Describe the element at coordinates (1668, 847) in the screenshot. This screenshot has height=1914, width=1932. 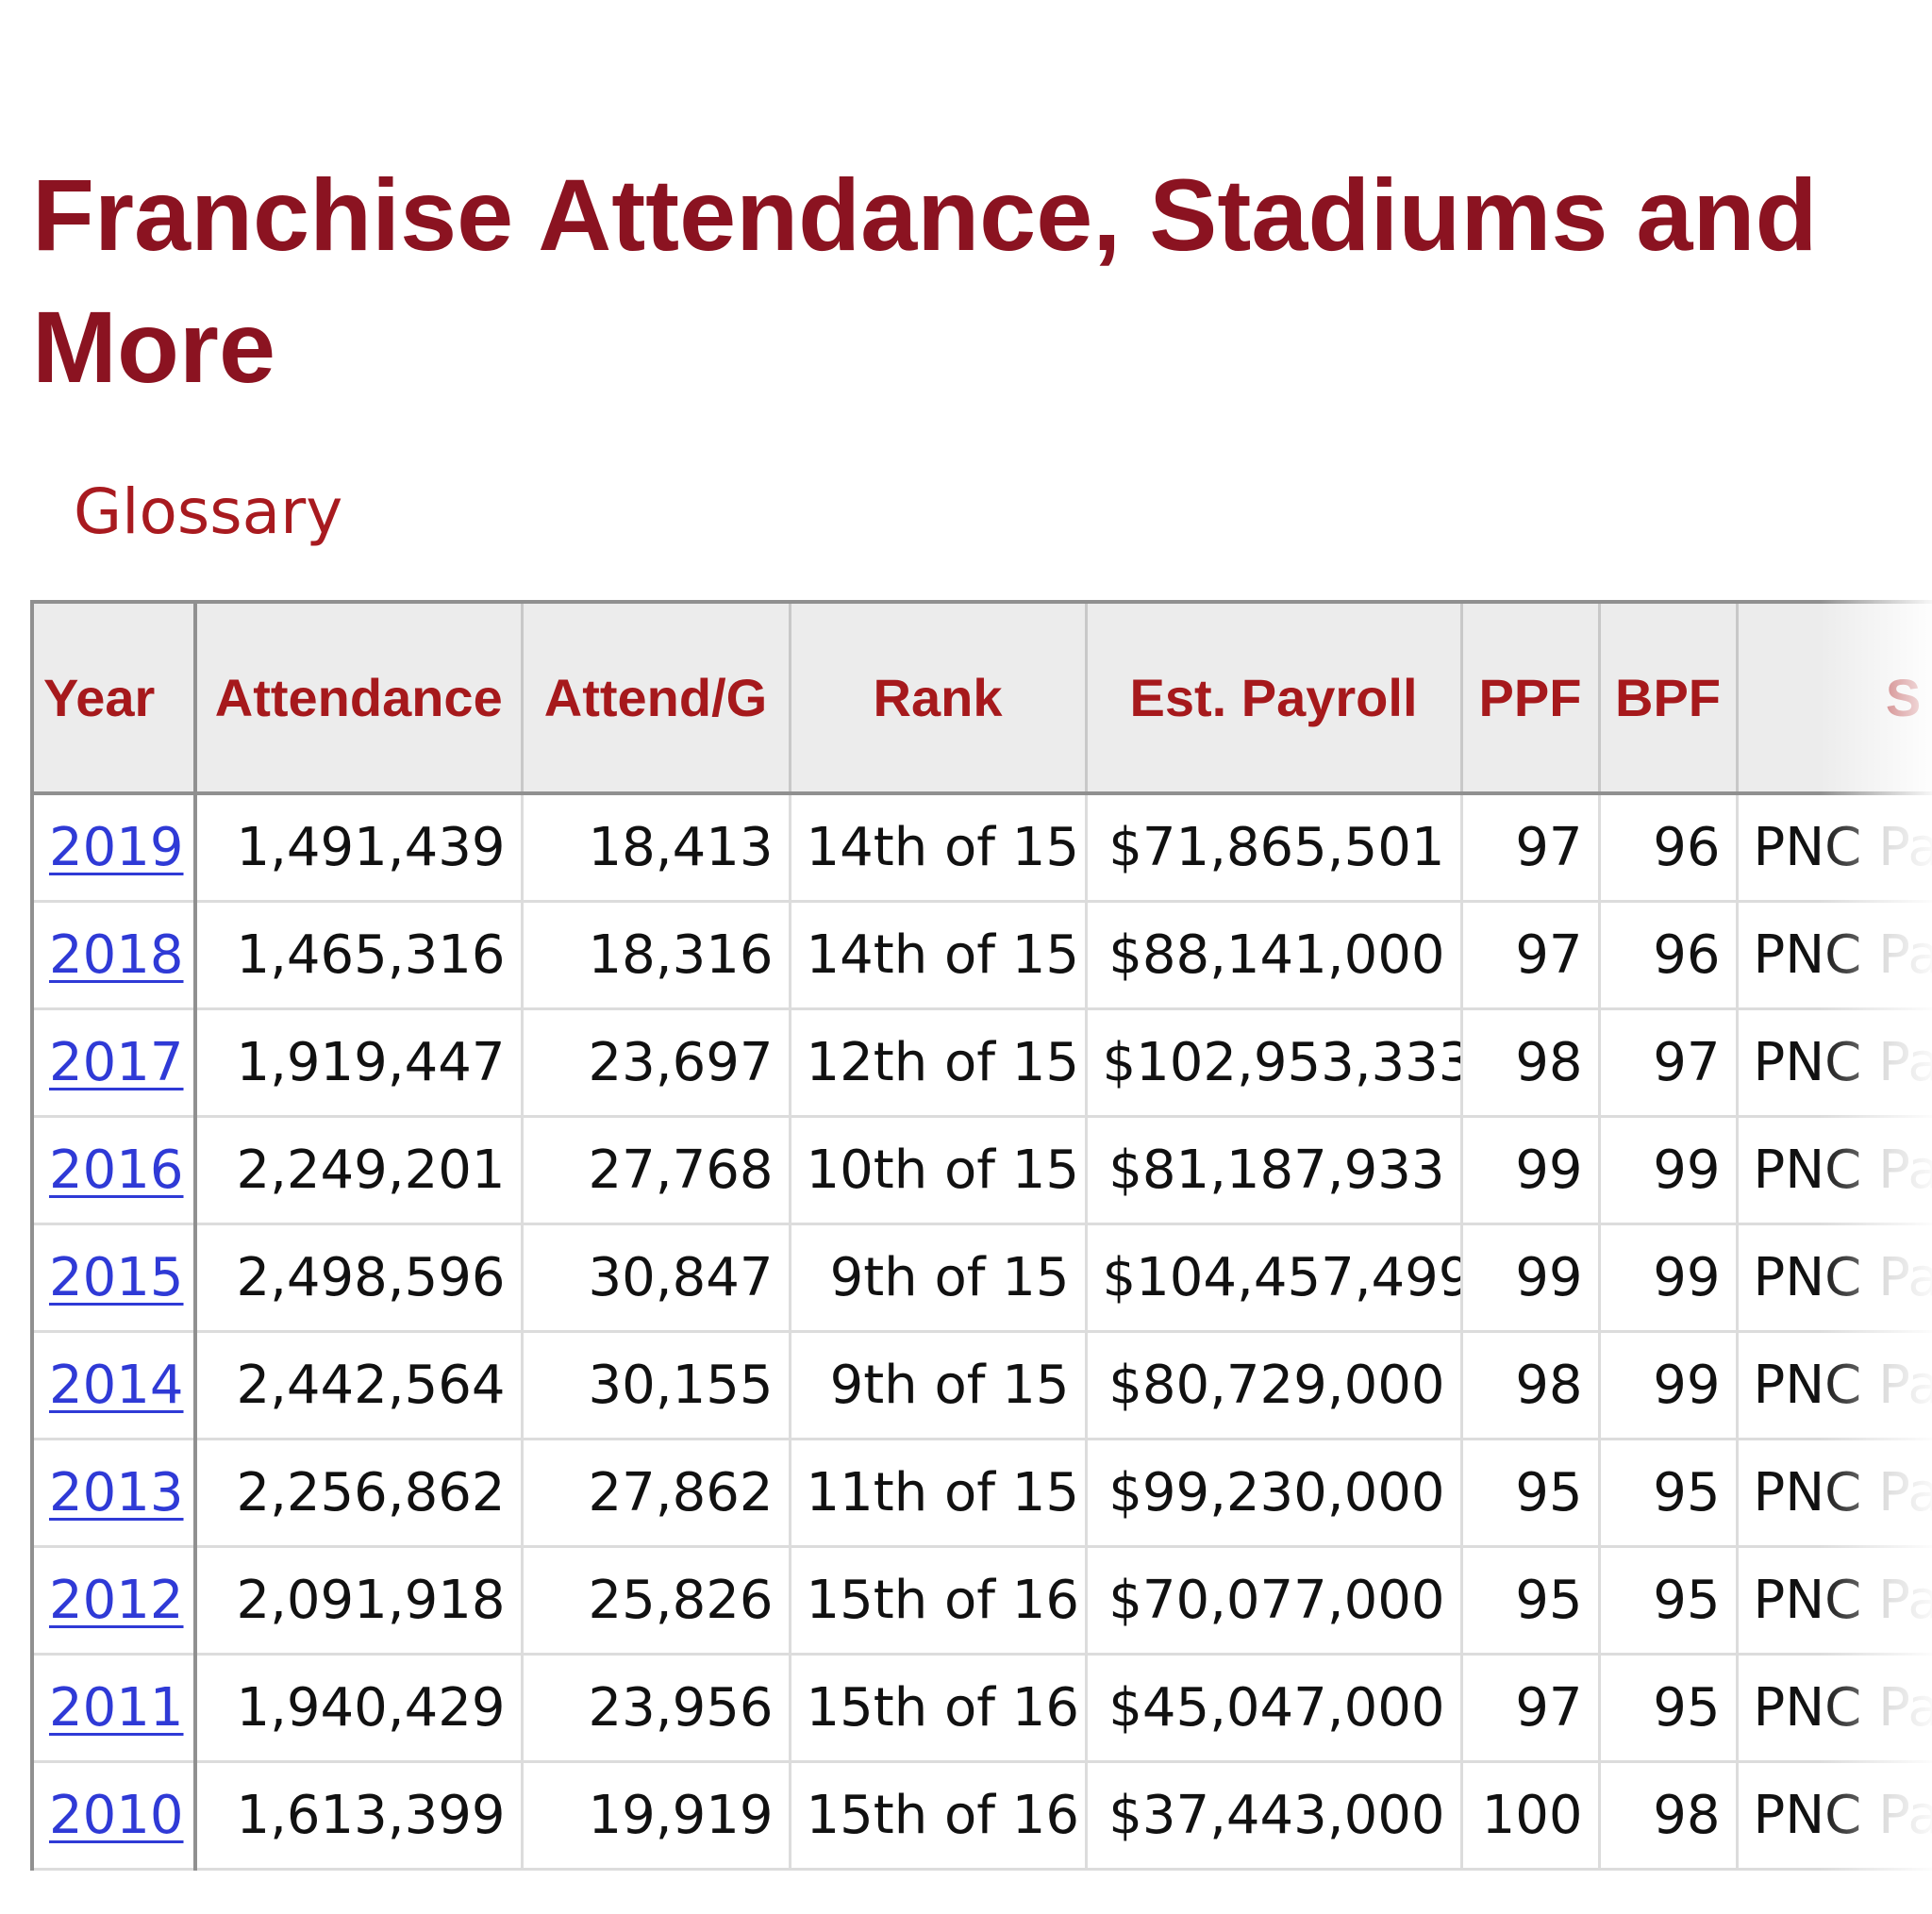
I see `cell-bpf: 96` at that location.